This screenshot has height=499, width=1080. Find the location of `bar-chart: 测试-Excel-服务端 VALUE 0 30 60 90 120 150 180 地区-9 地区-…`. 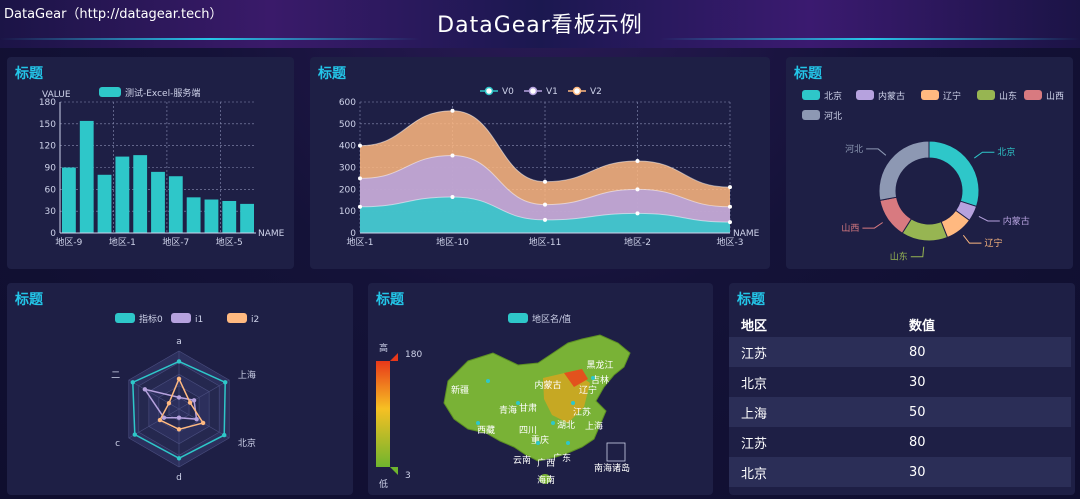

bar-chart: 测试-Excel-服务端 VALUE 0 30 60 90 120 150 180 地区-9 地区-… is located at coordinates (150, 163).